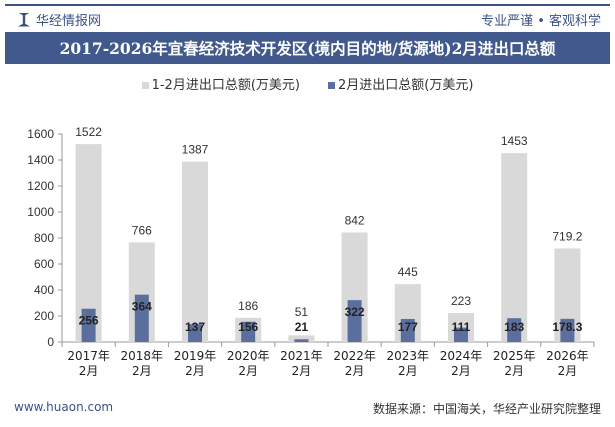  What do you see at coordinates (248, 356) in the screenshot?
I see `x-tick-label: 2020年` at bounding box center [248, 356].